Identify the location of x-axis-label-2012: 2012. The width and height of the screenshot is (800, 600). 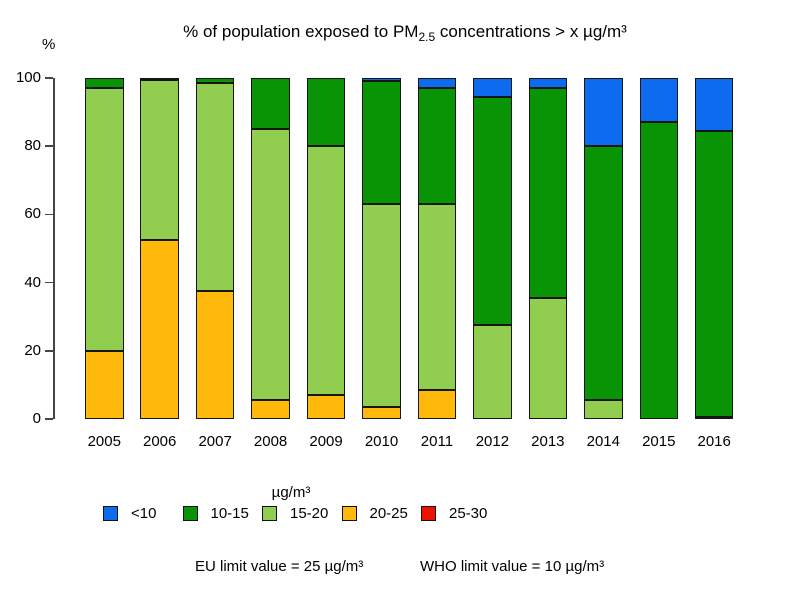
(492, 441).